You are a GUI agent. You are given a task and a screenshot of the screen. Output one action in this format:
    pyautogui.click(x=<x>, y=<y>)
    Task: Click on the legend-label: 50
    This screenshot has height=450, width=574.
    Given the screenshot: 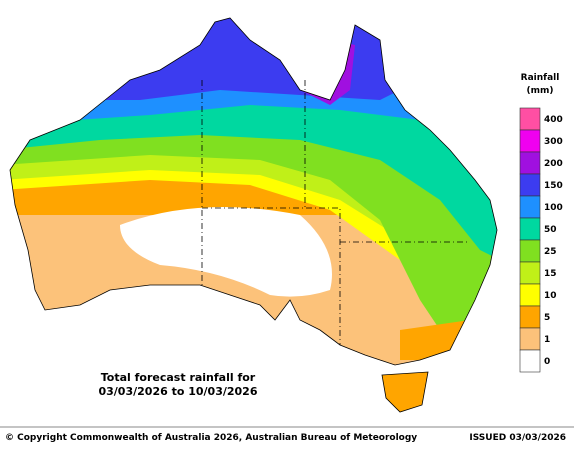 What is the action you would take?
    pyautogui.click(x=550, y=230)
    